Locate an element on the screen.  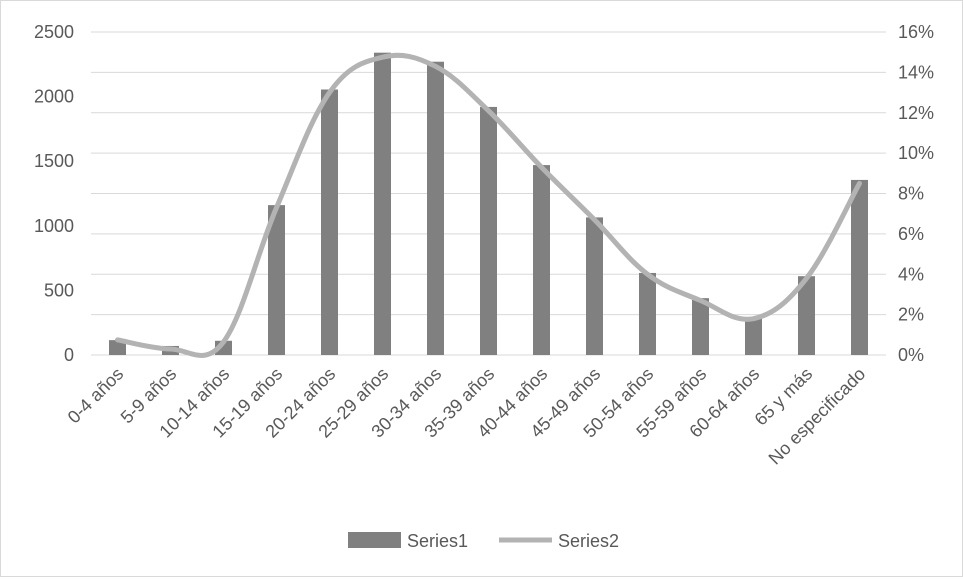
y2-tick-label: 16% is located at coordinates (916, 32).